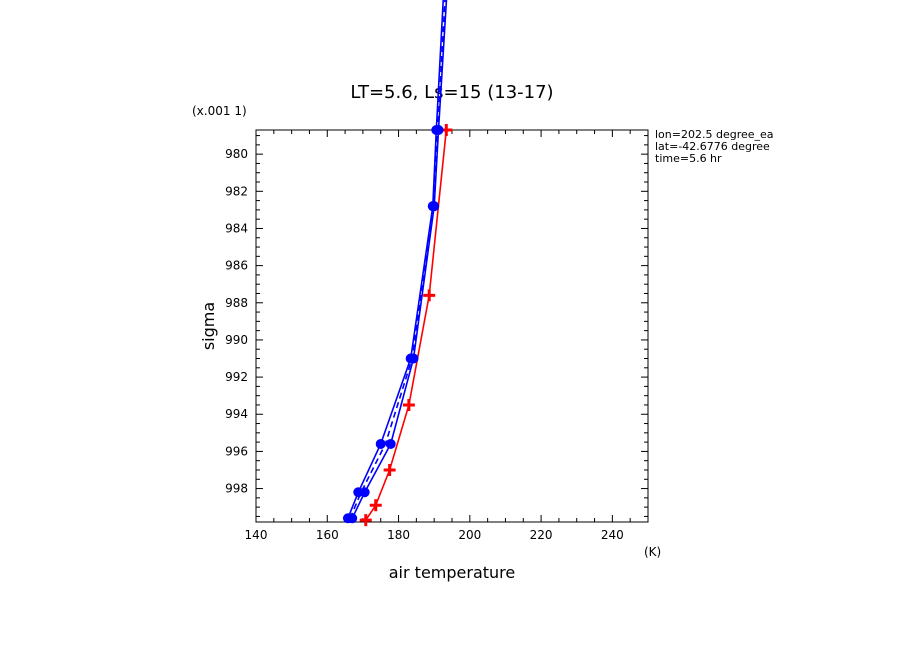 The height and width of the screenshot is (654, 904). Describe the element at coordinates (256, 535) in the screenshot. I see `x-tick-label: 140` at that location.